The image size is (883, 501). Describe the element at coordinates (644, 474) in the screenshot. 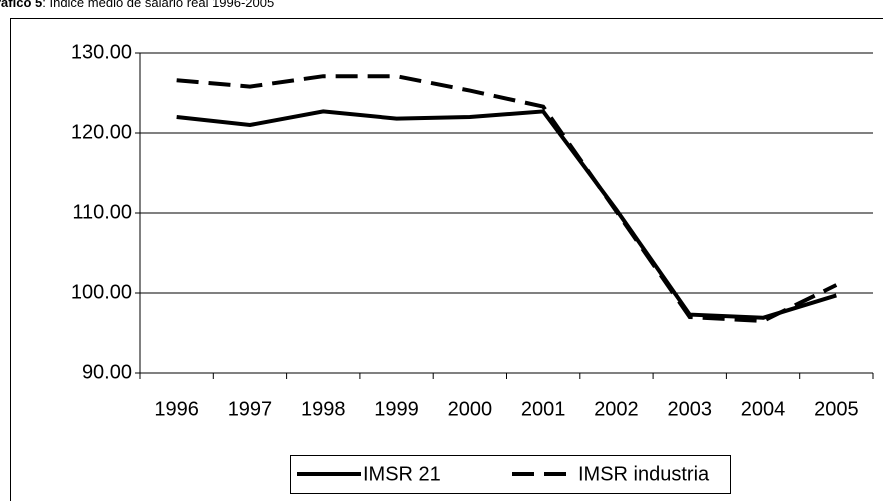

I see `legend-label: IMSR industria` at that location.